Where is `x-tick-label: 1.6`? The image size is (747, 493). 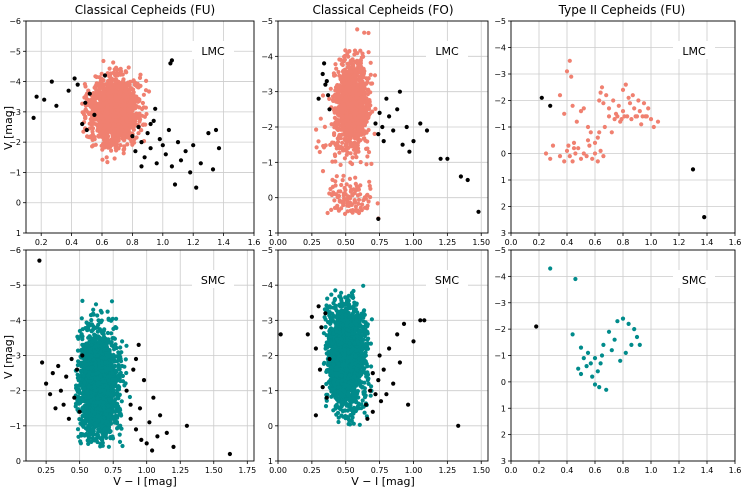
x-tick-label: 1.6 is located at coordinates (735, 242).